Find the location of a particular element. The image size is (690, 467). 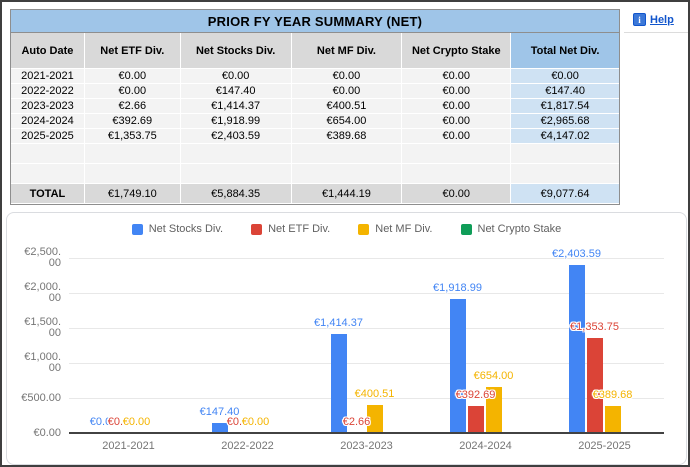

column-header: Net ETF Div. is located at coordinates (132, 51).